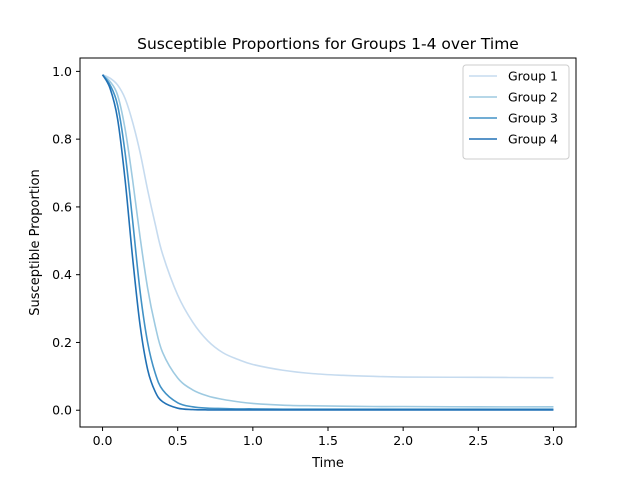 The width and height of the screenshot is (640, 484). I want to click on x-tick-label: 2.5, so click(478, 440).